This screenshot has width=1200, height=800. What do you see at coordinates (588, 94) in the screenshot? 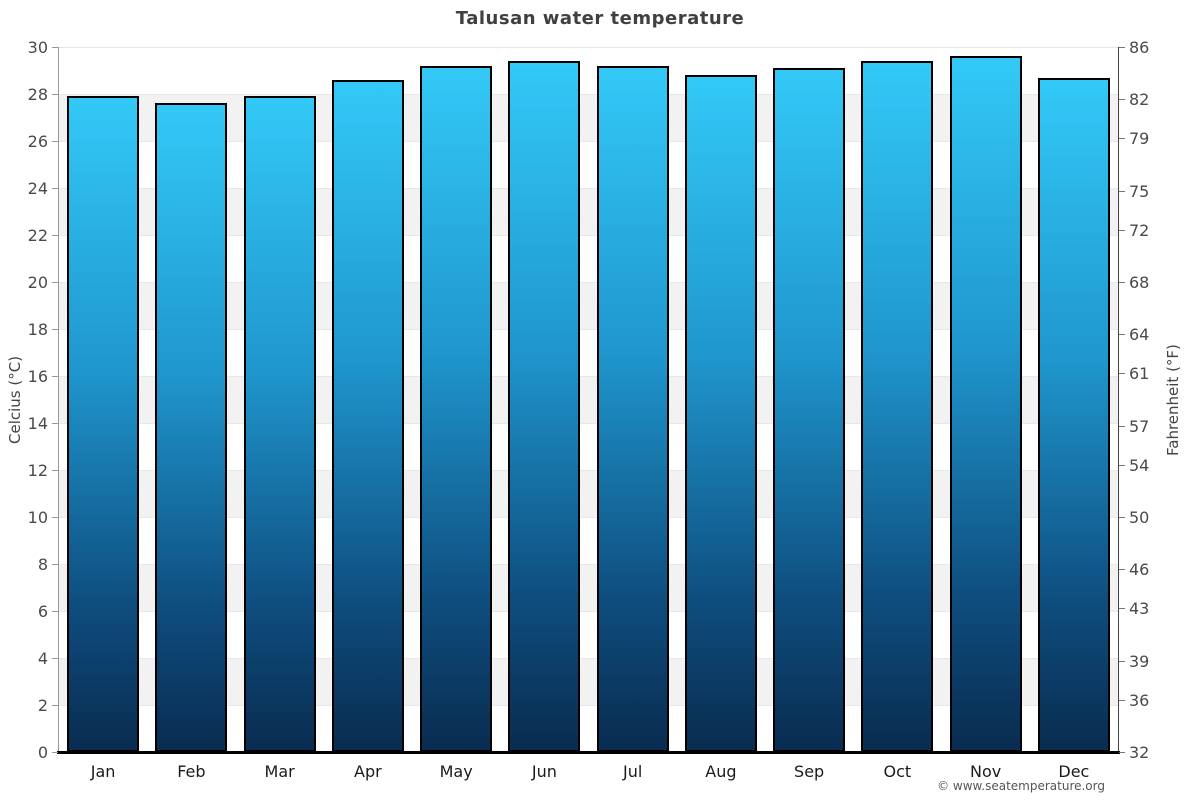
I see `gridline-28c` at bounding box center [588, 94].